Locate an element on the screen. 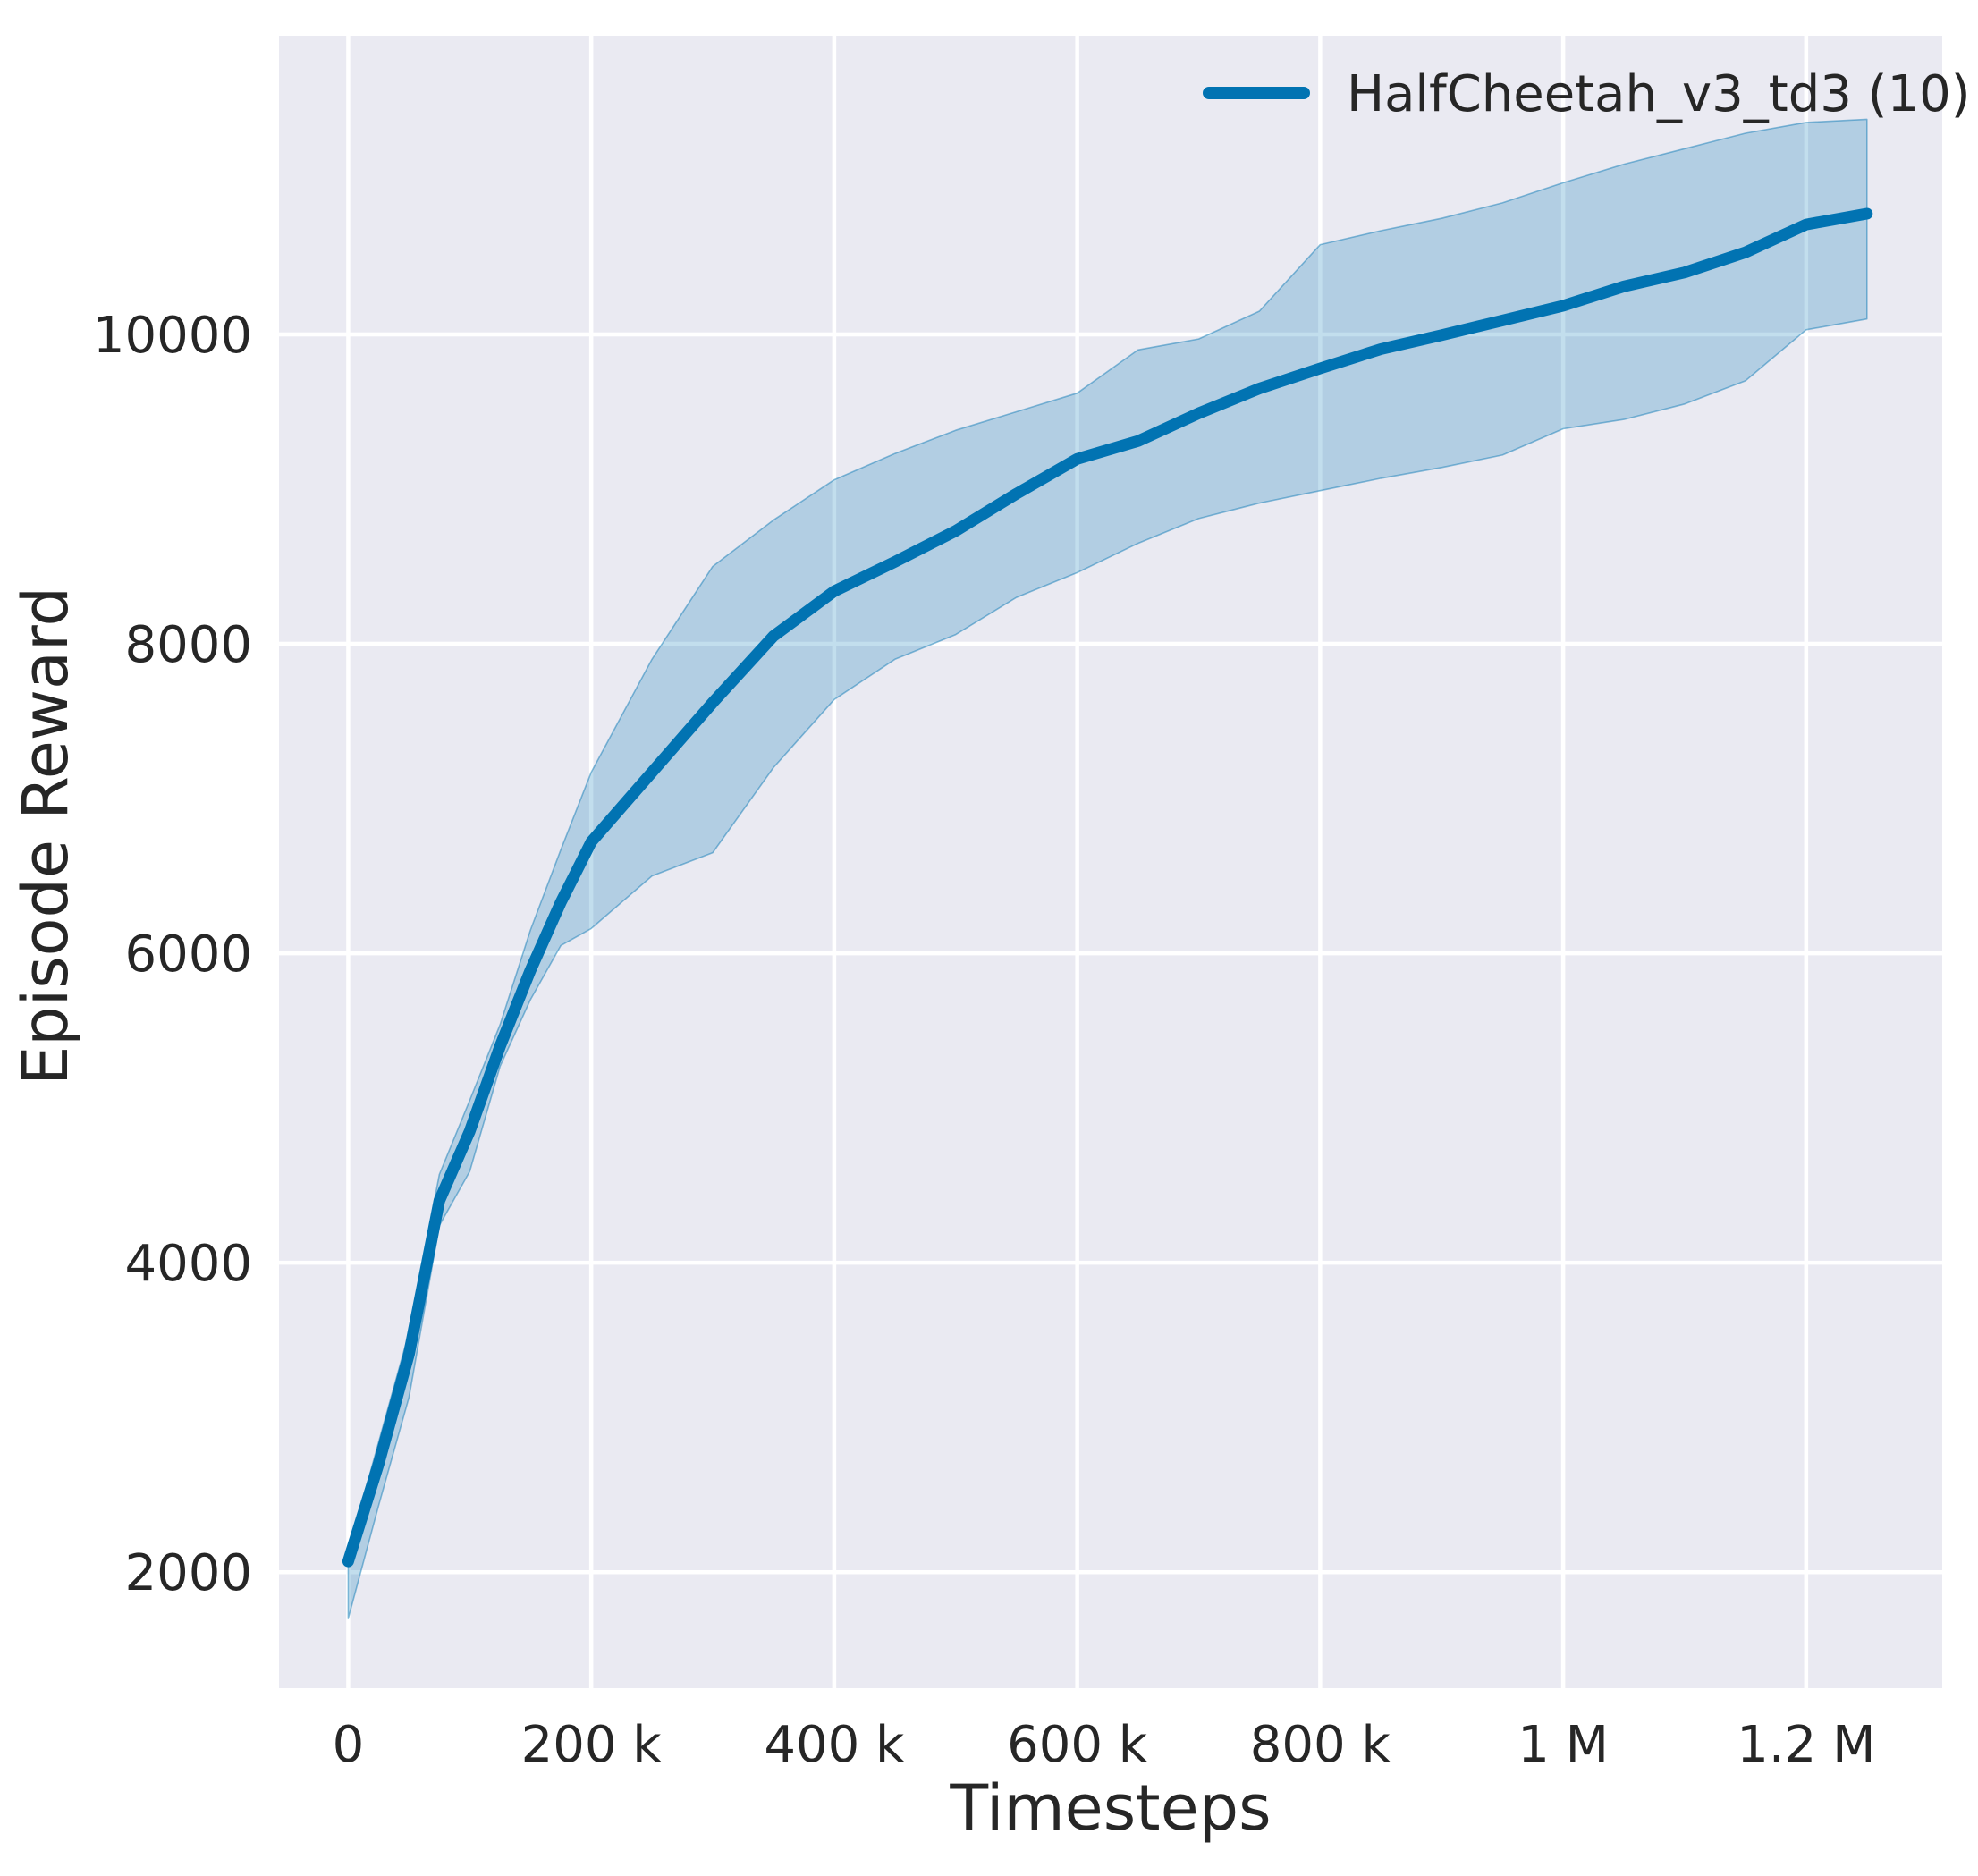  x-axis-label: Timesteps is located at coordinates (1110, 1808).